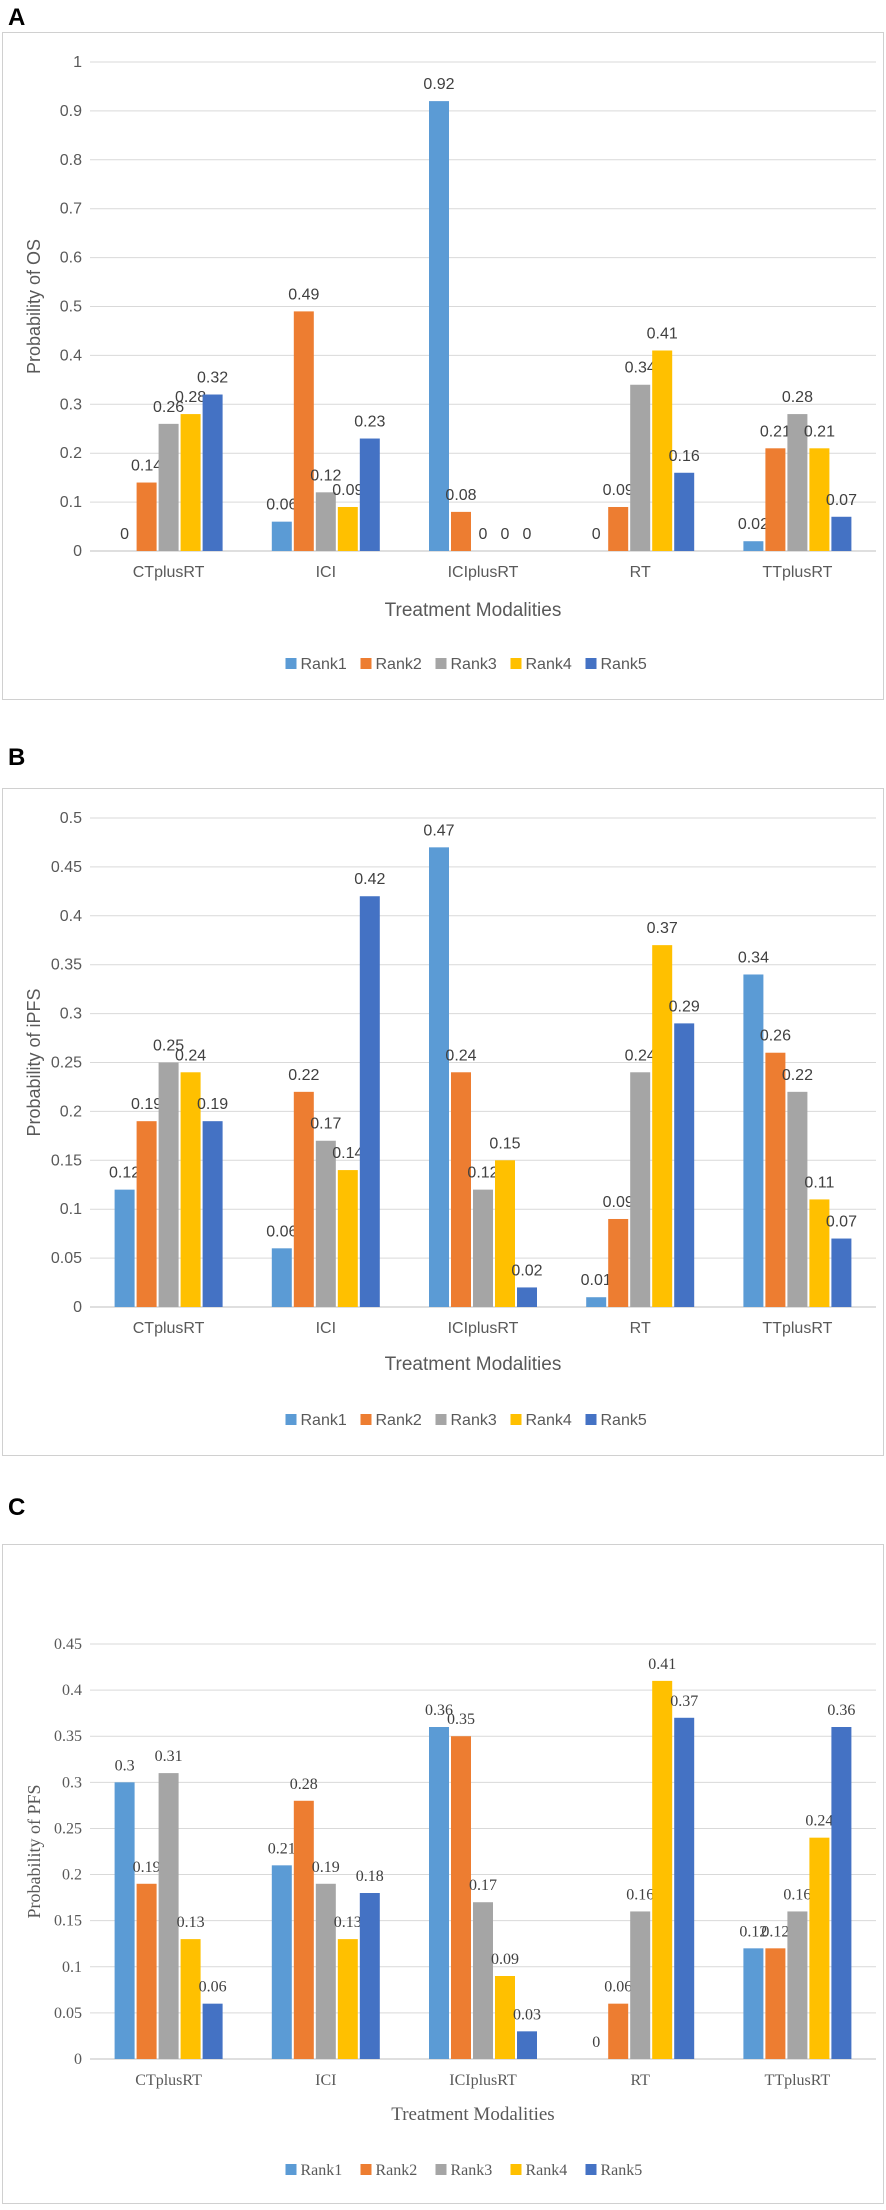 This screenshot has height=2210, width=886. I want to click on data-label: 0.35, so click(461, 1719).